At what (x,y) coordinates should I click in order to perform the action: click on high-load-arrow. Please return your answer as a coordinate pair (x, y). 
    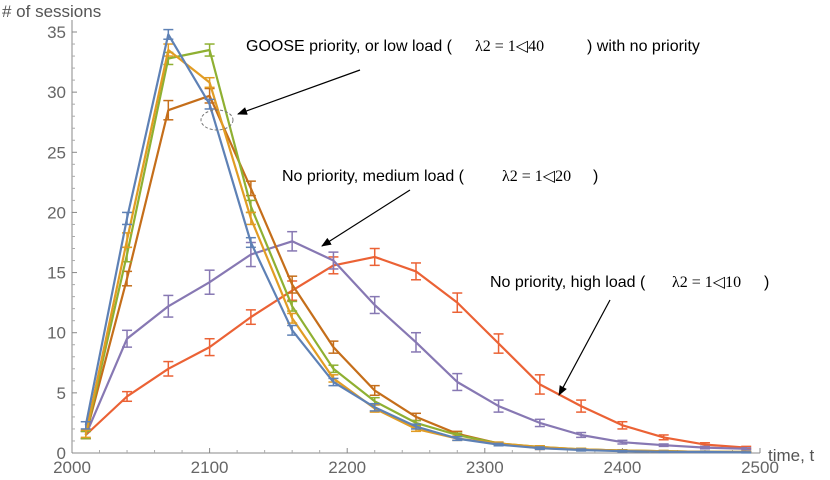
    Looking at the image, I should click on (584, 347).